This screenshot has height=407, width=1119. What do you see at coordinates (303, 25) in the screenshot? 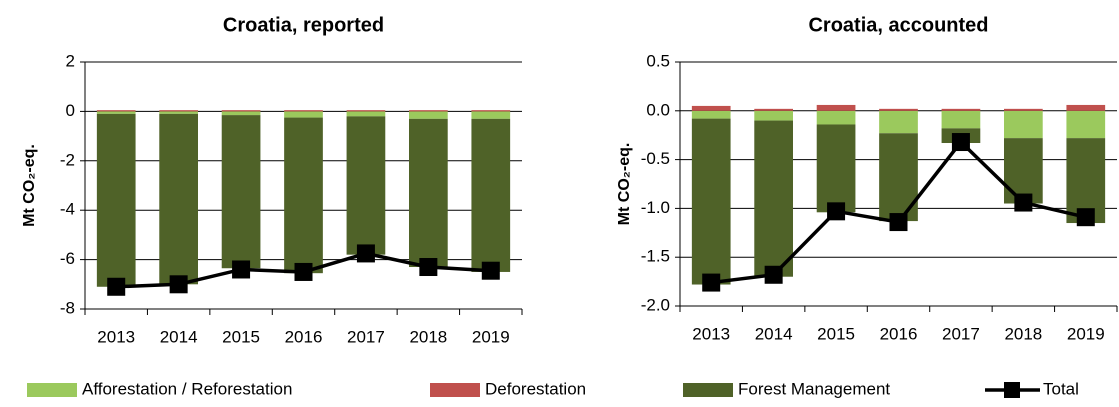
I see `chart-title: Croatia, reported` at bounding box center [303, 25].